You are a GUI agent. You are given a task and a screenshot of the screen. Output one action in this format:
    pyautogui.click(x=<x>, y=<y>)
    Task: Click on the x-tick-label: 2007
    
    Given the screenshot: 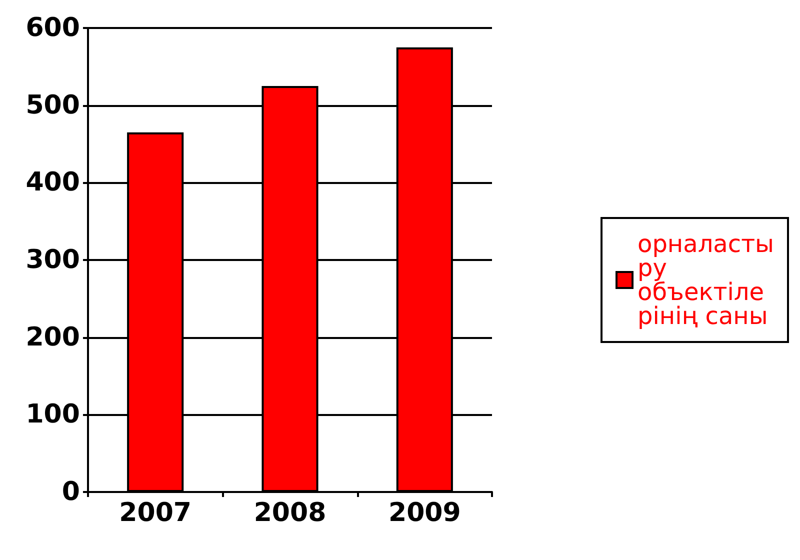 What is the action you would take?
    pyautogui.click(x=155, y=513)
    